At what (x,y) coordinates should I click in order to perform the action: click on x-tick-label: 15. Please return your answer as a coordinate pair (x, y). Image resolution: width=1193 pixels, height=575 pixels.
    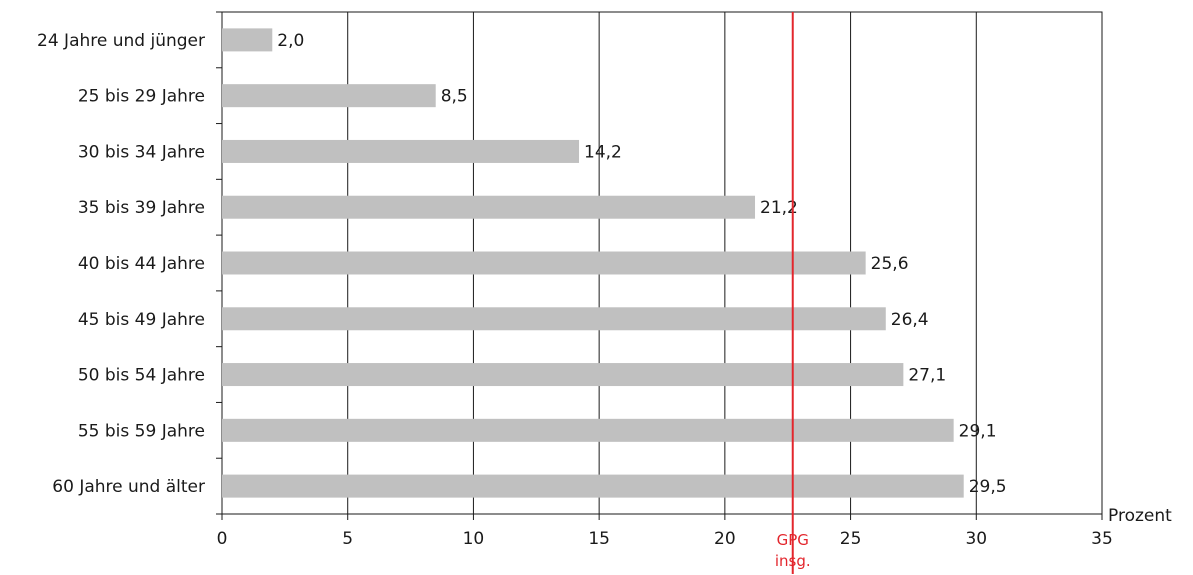
    Looking at the image, I should click on (599, 539).